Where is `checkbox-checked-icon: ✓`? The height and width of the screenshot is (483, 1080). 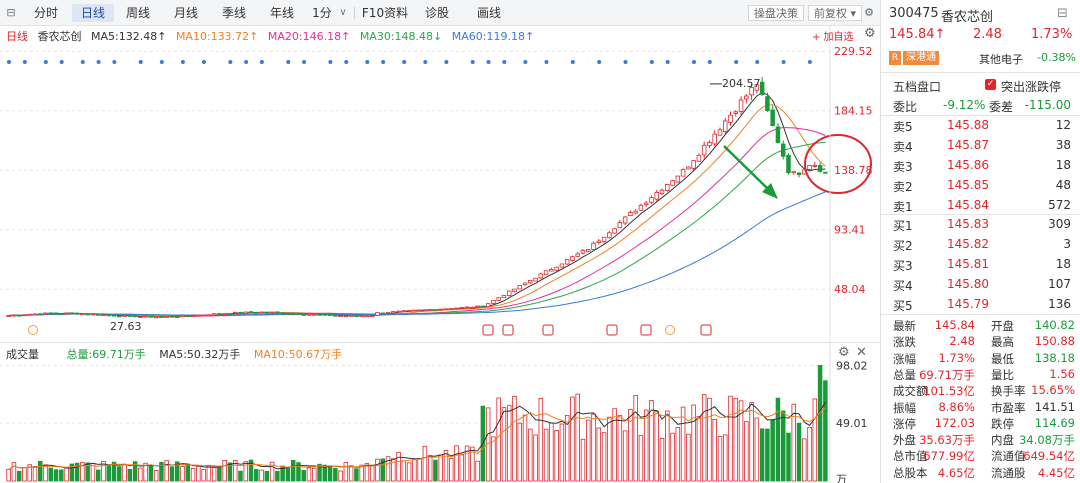
checkbox-checked-icon: ✓ is located at coordinates (990, 84).